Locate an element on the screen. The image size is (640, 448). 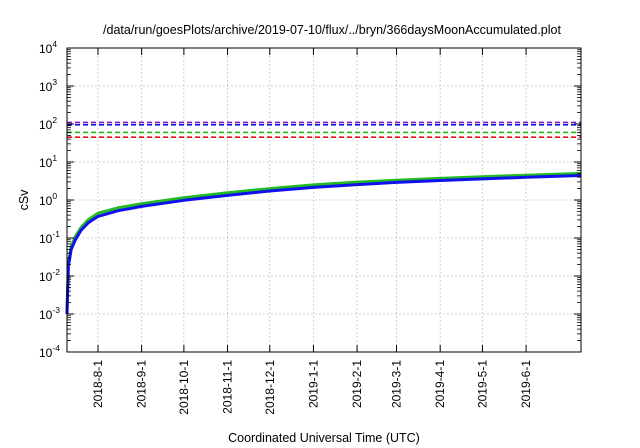
y-tick-label: 10⁻² is located at coordinates (49, 275).